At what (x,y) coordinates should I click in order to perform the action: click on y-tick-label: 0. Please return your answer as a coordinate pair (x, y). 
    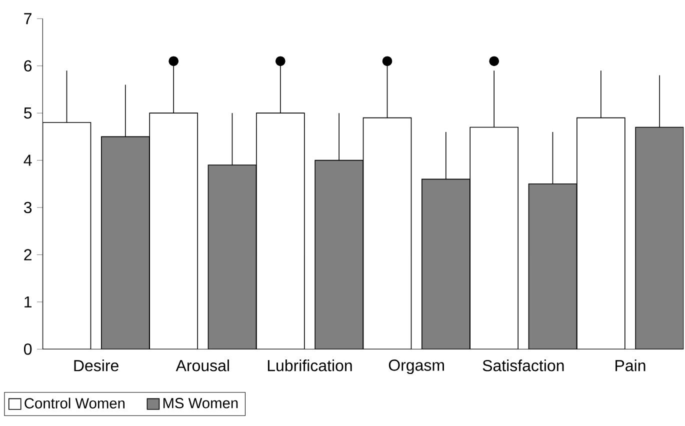
    Looking at the image, I should click on (28, 349).